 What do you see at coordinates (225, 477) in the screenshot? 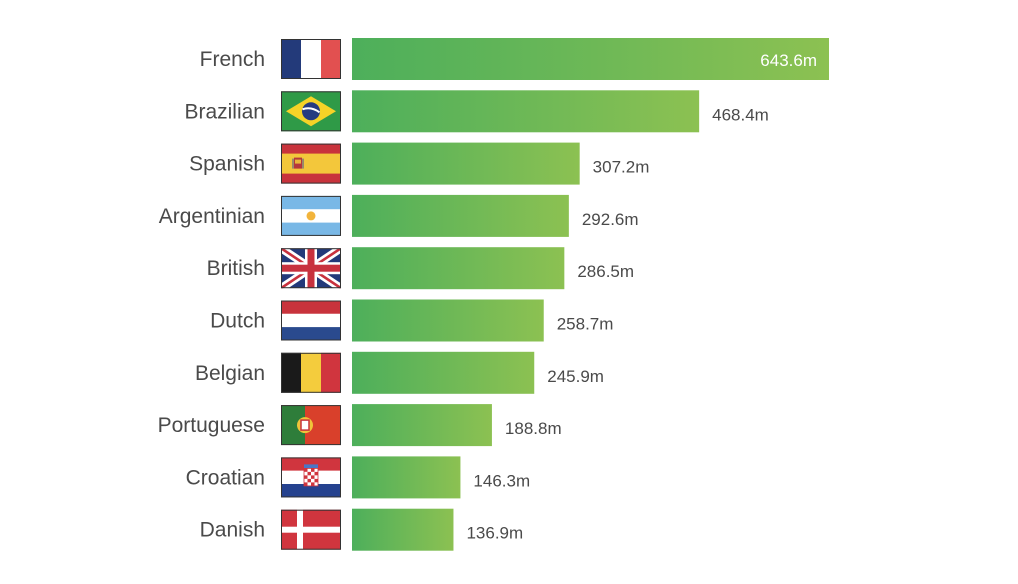
I see `category-label: Croatian` at bounding box center [225, 477].